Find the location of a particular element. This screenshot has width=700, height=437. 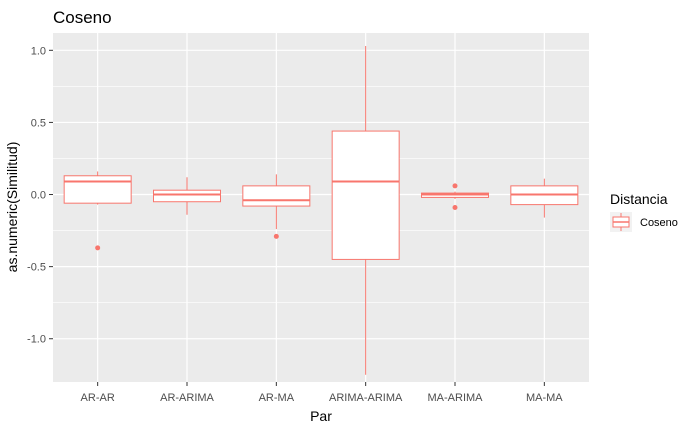

x-axis-label: Par is located at coordinates (321, 416).